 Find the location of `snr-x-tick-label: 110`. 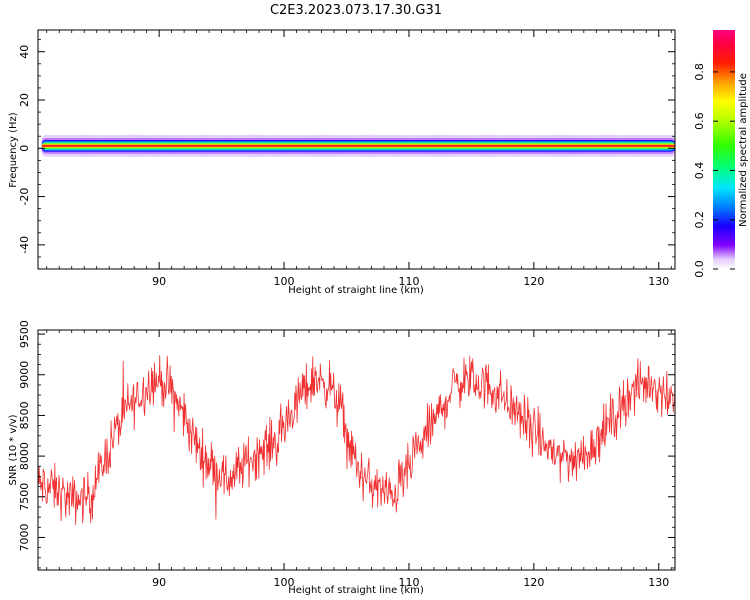

snr-x-tick-label: 110 is located at coordinates (408, 582).